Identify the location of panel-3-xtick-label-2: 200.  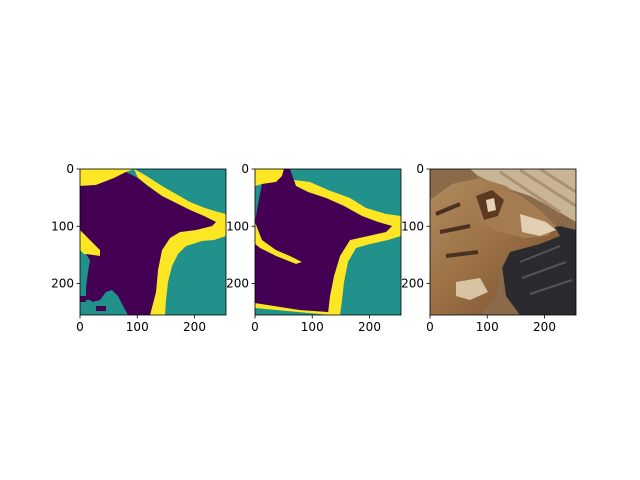
(544, 327).